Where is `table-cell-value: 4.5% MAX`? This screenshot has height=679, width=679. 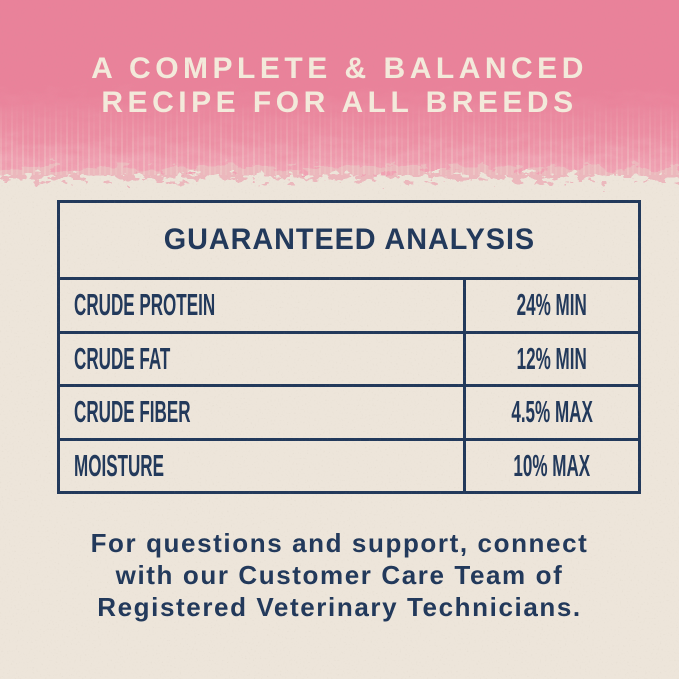
table-cell-value: 4.5% MAX is located at coordinates (550, 412).